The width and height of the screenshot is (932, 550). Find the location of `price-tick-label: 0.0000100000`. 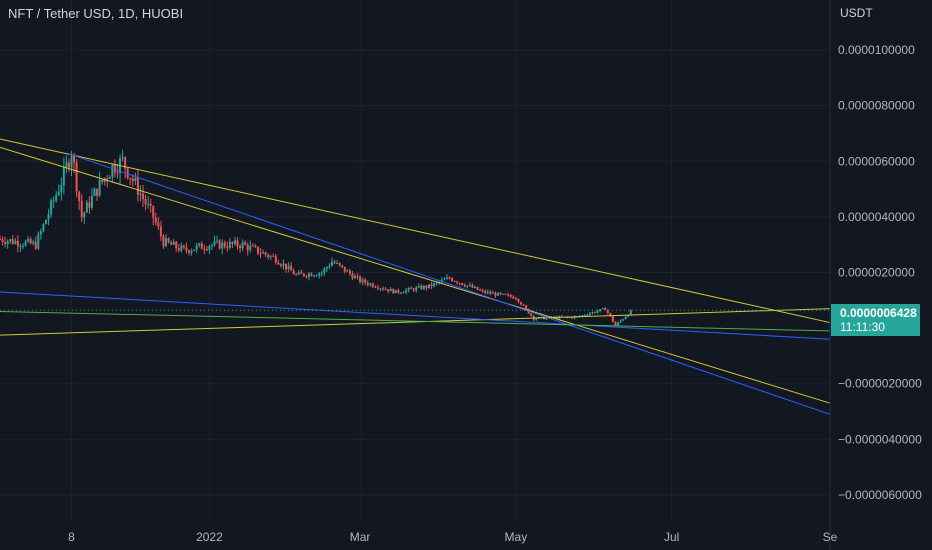

price-tick-label: 0.0000100000 is located at coordinates (876, 50).